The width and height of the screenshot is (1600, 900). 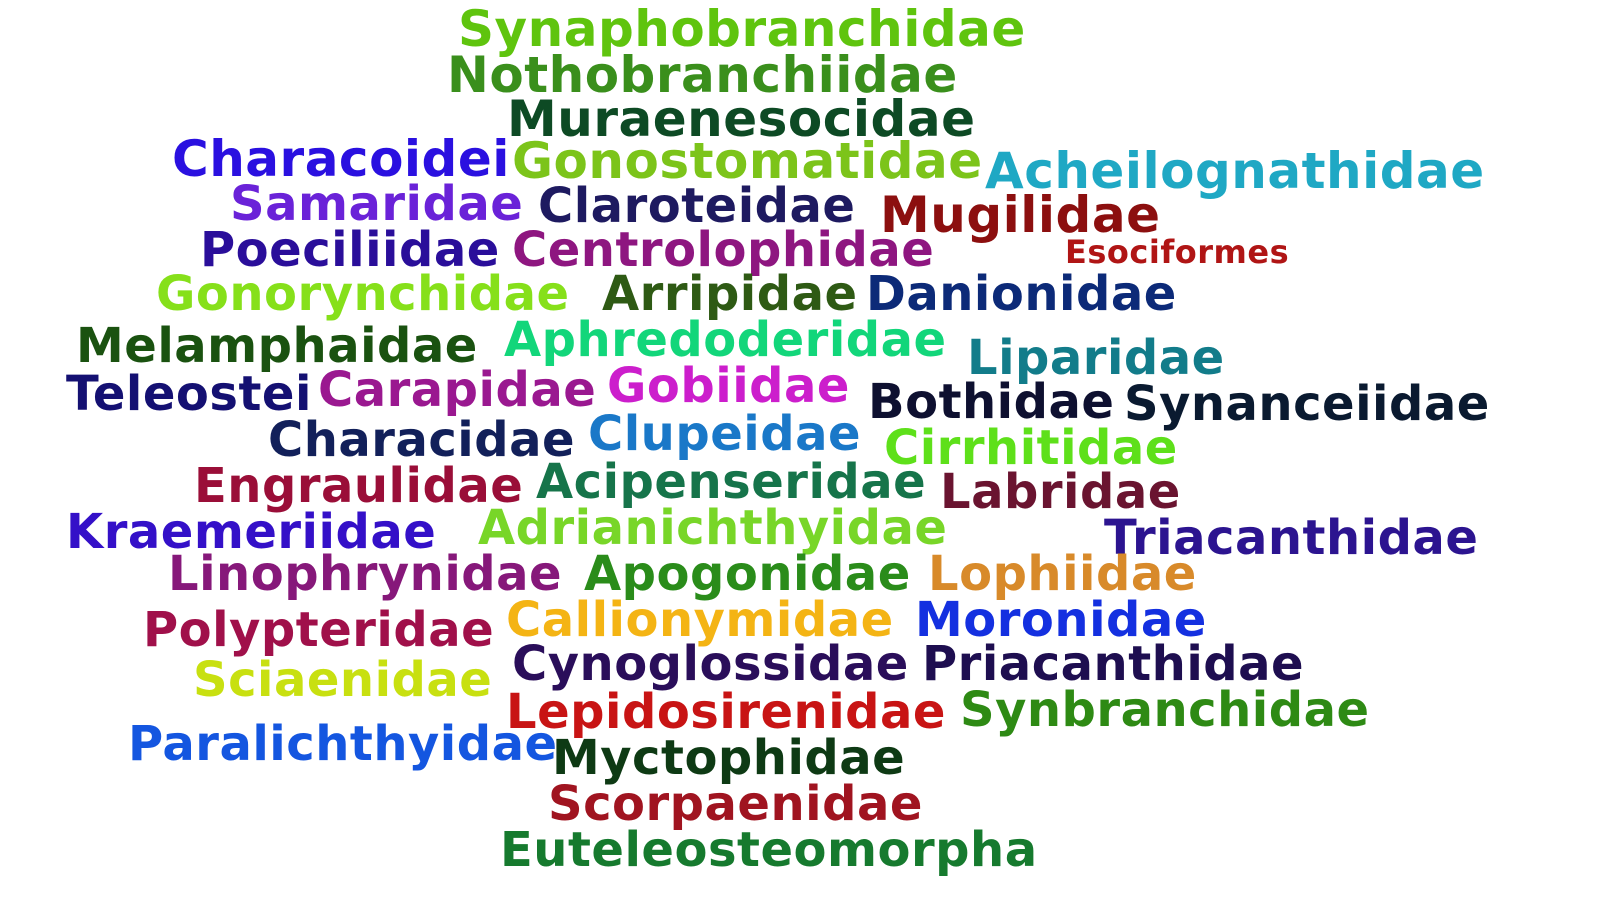 What do you see at coordinates (742, 29) in the screenshot?
I see `word-synaphobranchidae: Synaphobranchidae` at bounding box center [742, 29].